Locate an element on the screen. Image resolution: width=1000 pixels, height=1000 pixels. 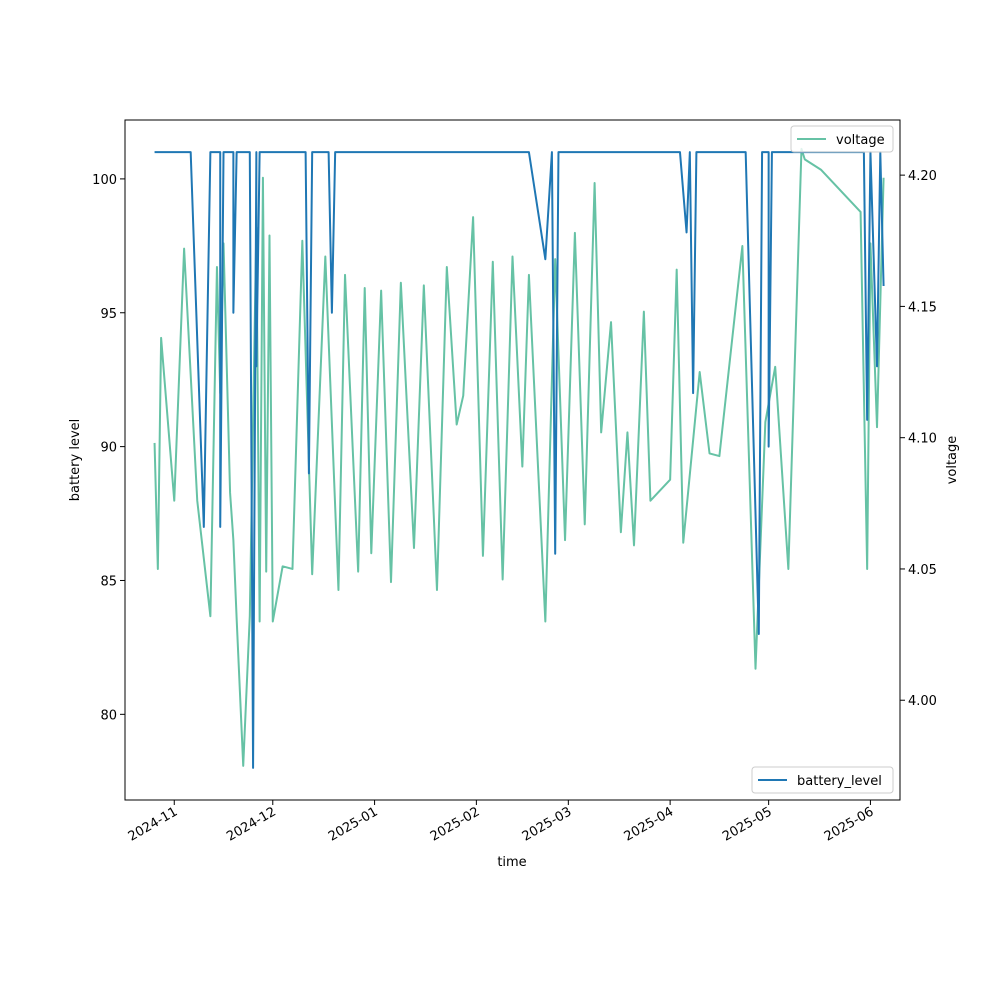
x-tick-label: 2025-01 is located at coordinates (353, 824).